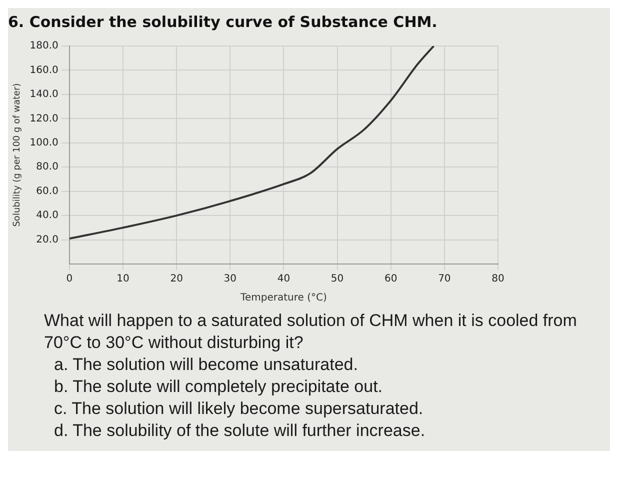 This screenshot has width=618, height=497. Describe the element at coordinates (44, 70) in the screenshot. I see `y-tick-label: 160.0` at that location.